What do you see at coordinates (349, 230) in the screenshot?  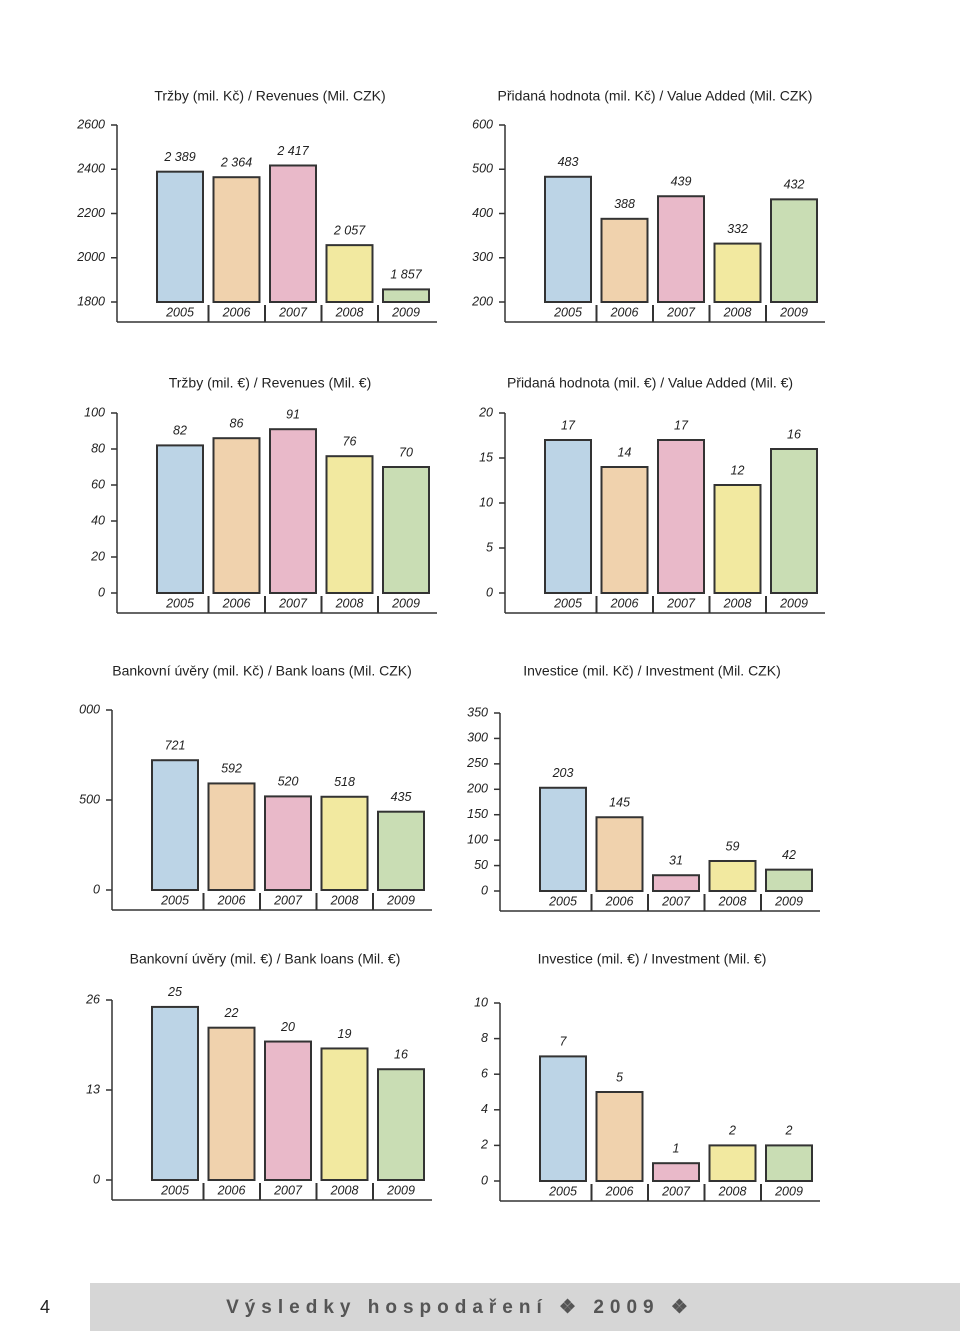 I see `value-label: 2 057` at bounding box center [349, 230].